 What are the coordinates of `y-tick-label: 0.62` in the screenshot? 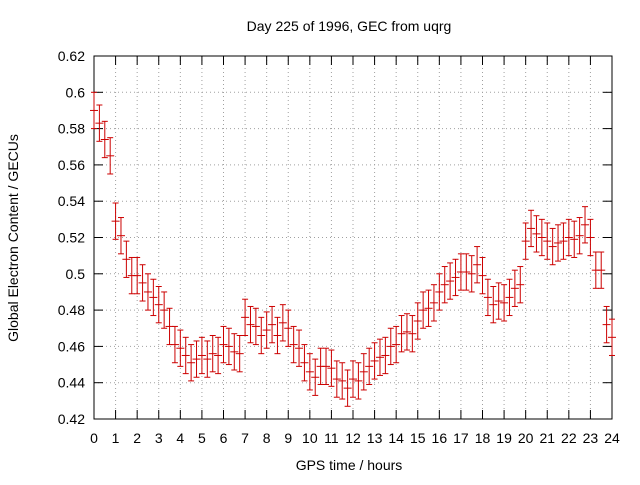 It's located at (71, 56).